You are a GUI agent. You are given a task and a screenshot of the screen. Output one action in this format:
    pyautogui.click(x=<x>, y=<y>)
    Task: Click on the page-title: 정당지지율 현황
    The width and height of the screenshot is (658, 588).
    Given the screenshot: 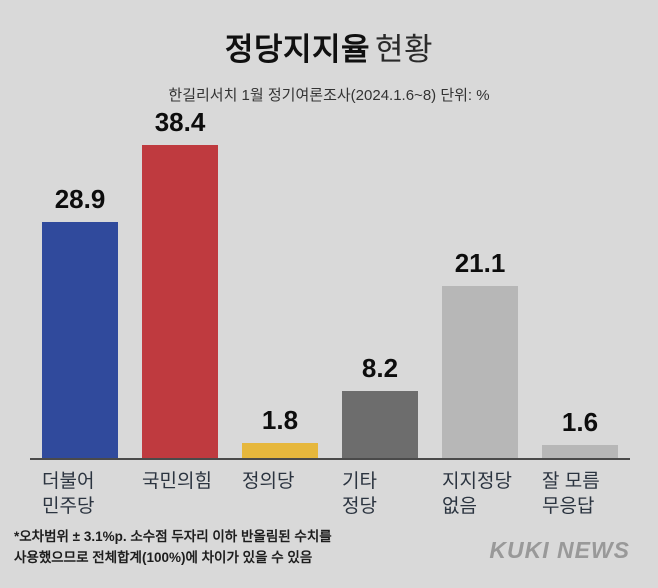 What is the action you would take?
    pyautogui.click(x=329, y=46)
    